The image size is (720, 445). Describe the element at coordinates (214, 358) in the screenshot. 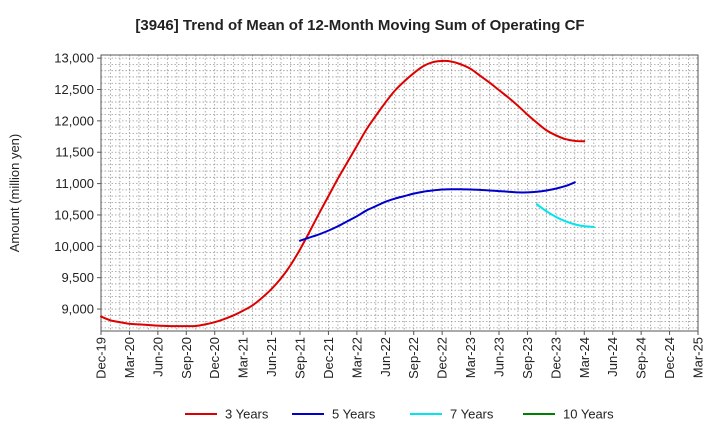

I see `x-tick-label: Dec-20` at that location.